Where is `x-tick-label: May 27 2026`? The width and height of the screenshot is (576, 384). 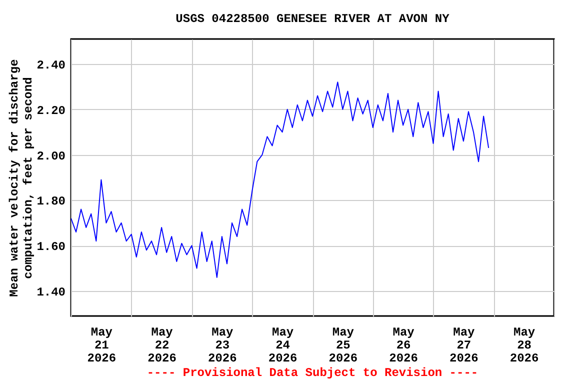
x-tick-label: May 27 2026 is located at coordinates (464, 346).